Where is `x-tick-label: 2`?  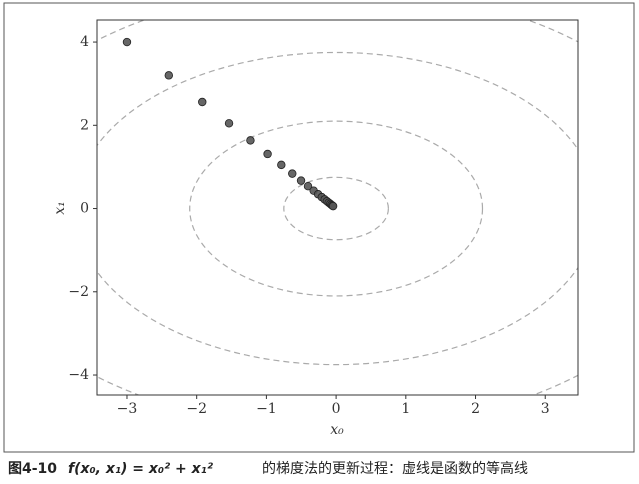
x-tick-label: 2 is located at coordinates (475, 409).